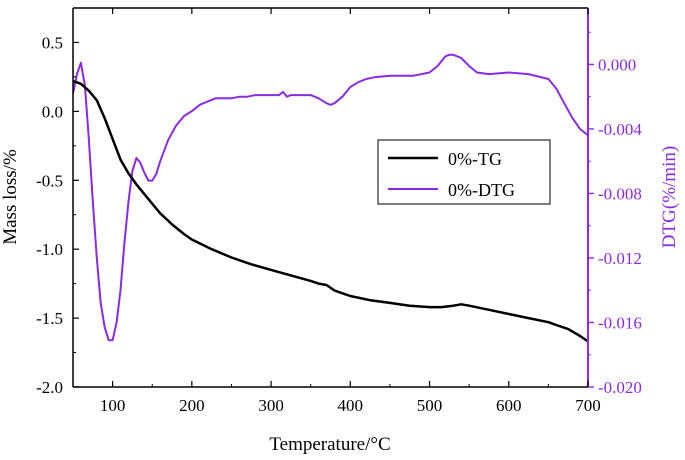  Describe the element at coordinates (113, 405) in the screenshot. I see `x-tick-label: 100` at that location.